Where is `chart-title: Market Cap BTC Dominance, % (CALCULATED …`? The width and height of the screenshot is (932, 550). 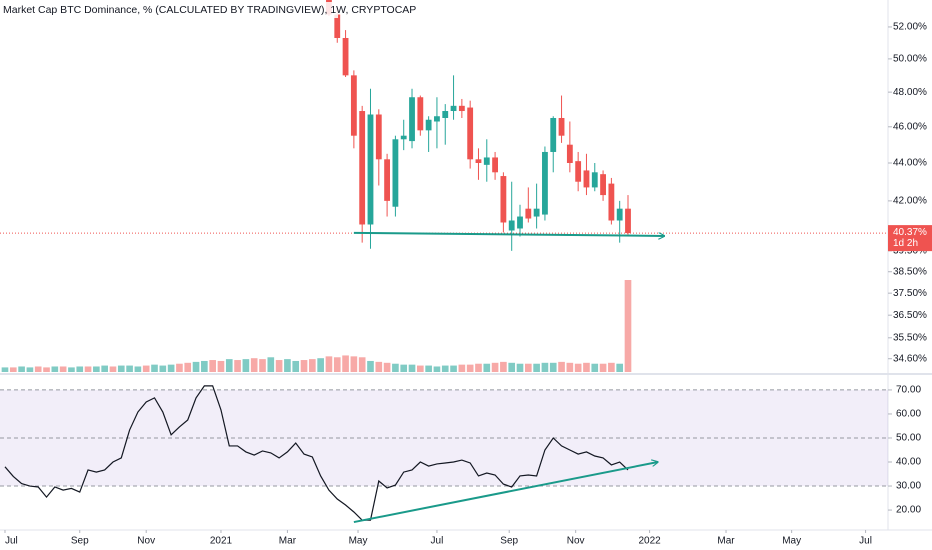 chart-title: Market Cap BTC Dominance, % (CALCULATED … is located at coordinates (209, 10).